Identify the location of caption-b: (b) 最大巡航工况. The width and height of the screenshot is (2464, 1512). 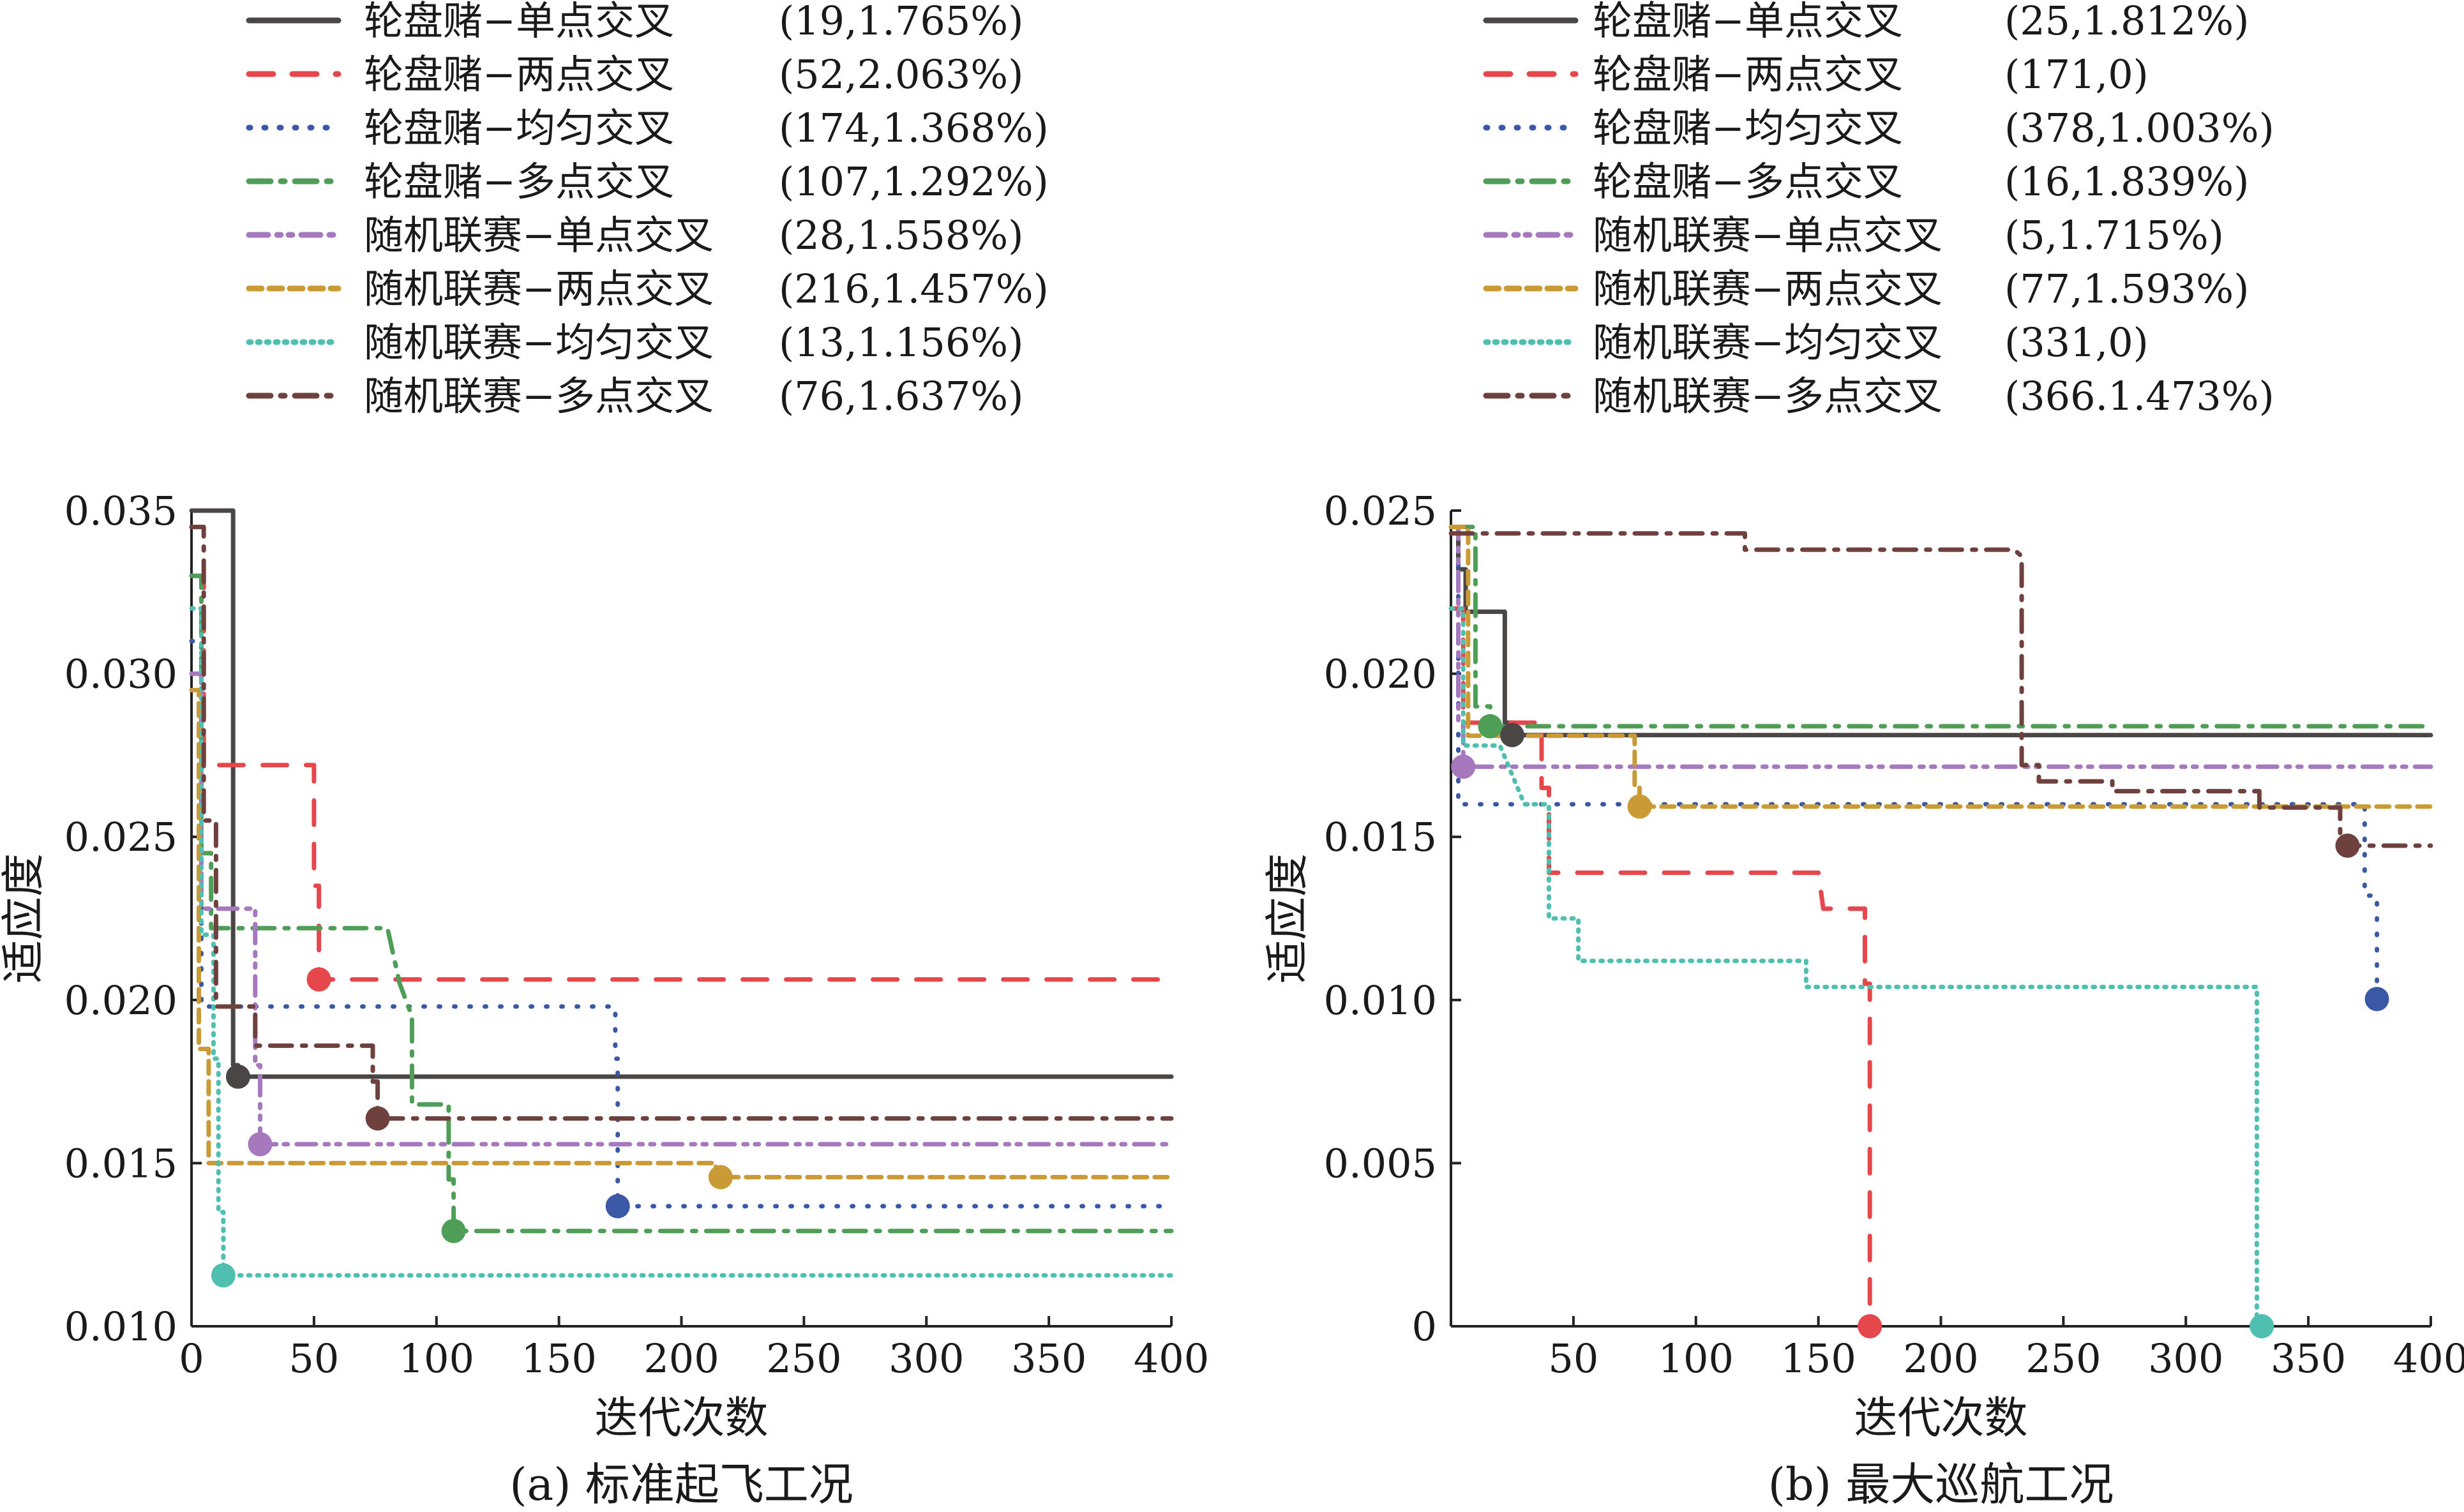
(1941, 1484).